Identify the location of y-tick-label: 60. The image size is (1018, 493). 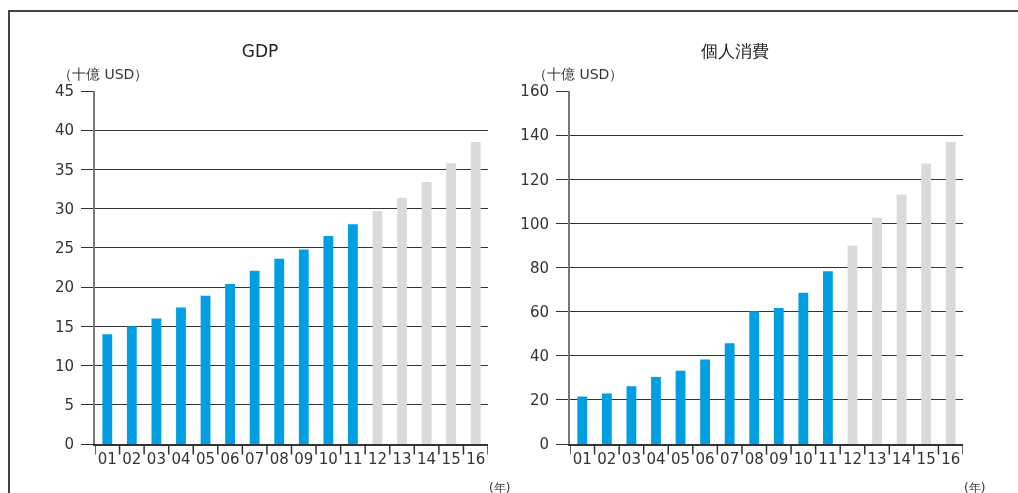
(539, 311).